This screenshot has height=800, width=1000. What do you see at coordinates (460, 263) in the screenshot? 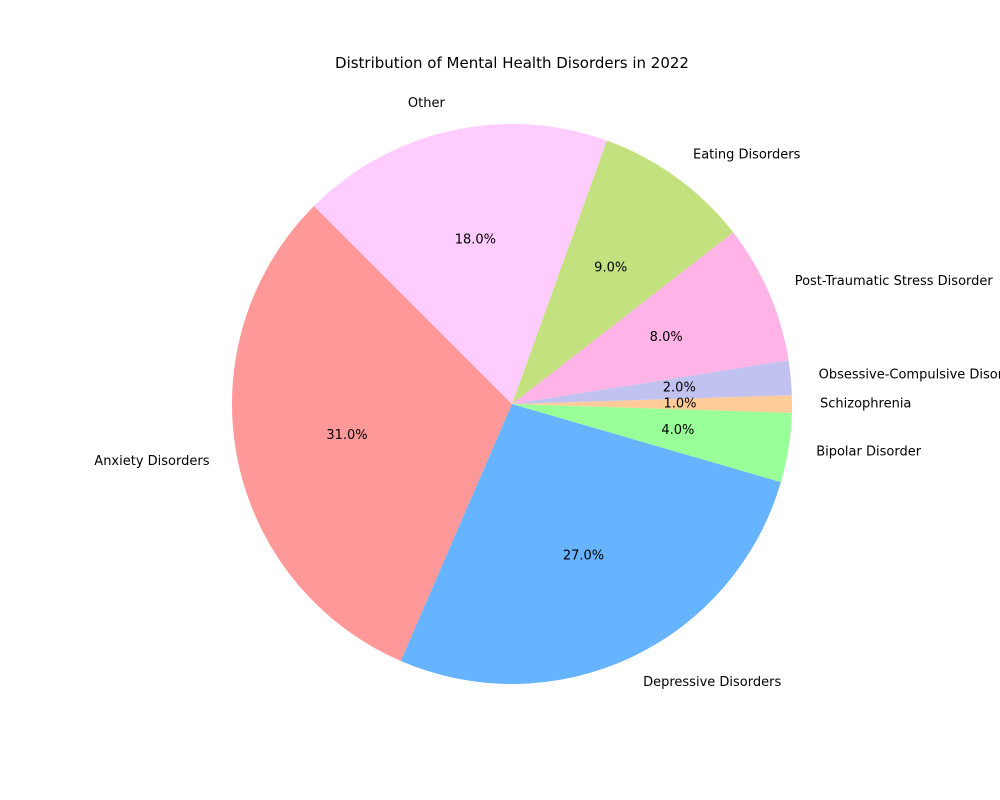
I see `pie-slice-other` at bounding box center [460, 263].